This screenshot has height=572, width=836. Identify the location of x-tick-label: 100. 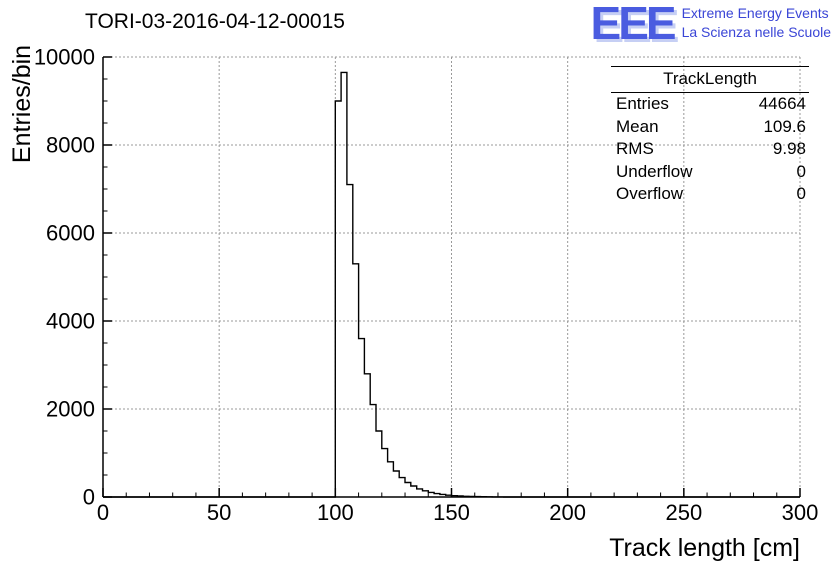
(335, 512).